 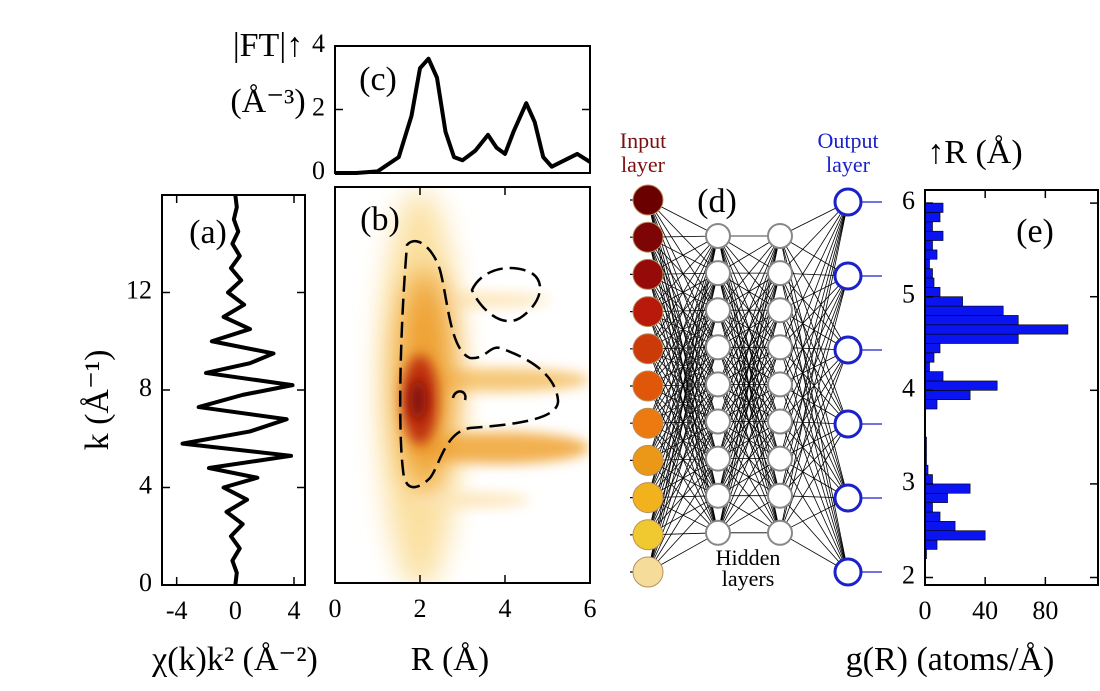 I want to click on x-axis-label: R (Å), so click(x=450, y=659).